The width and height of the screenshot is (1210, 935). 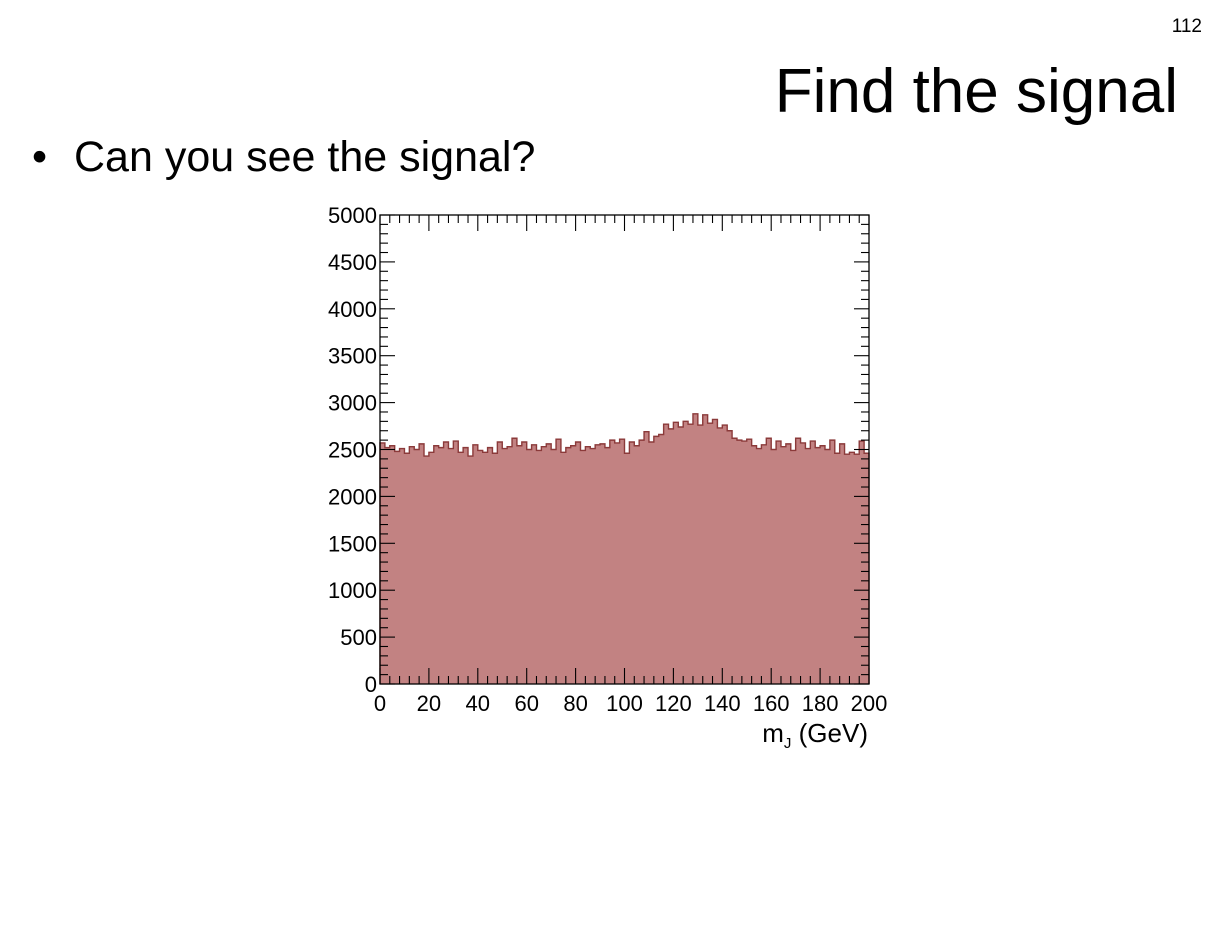 What do you see at coordinates (305, 157) in the screenshot?
I see `bullet-text: Can you see the signal?` at bounding box center [305, 157].